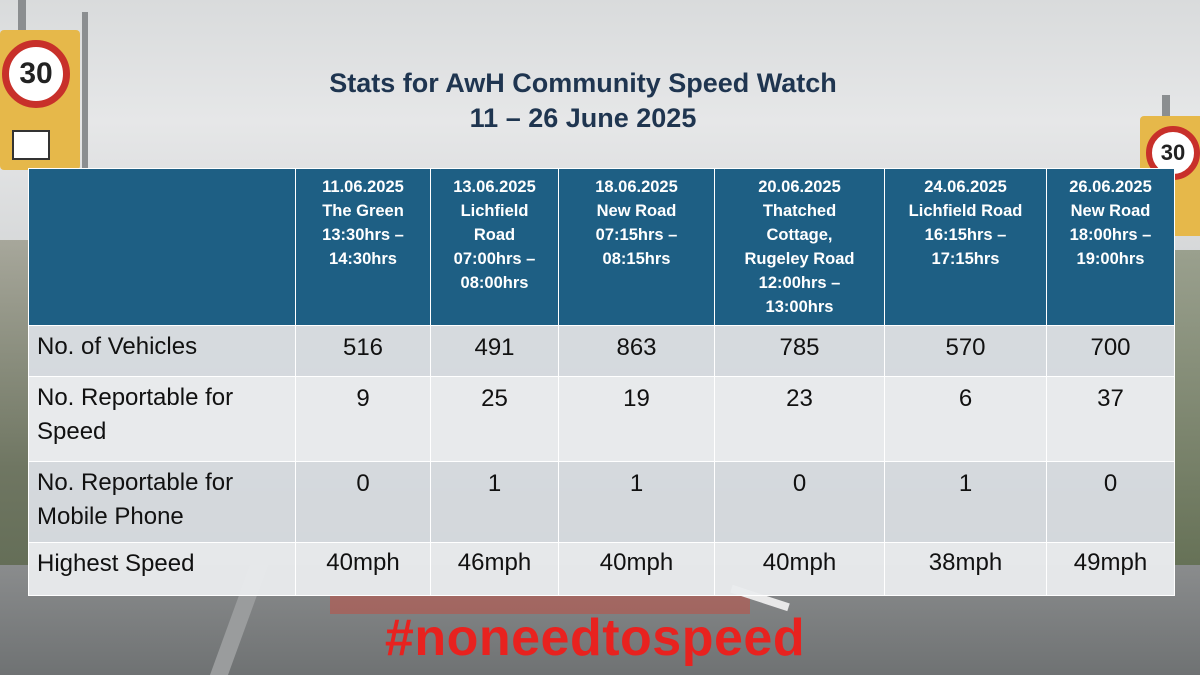 This screenshot has width=1200, height=675. Describe the element at coordinates (494, 569) in the screenshot. I see `table-cell: 46mph` at that location.